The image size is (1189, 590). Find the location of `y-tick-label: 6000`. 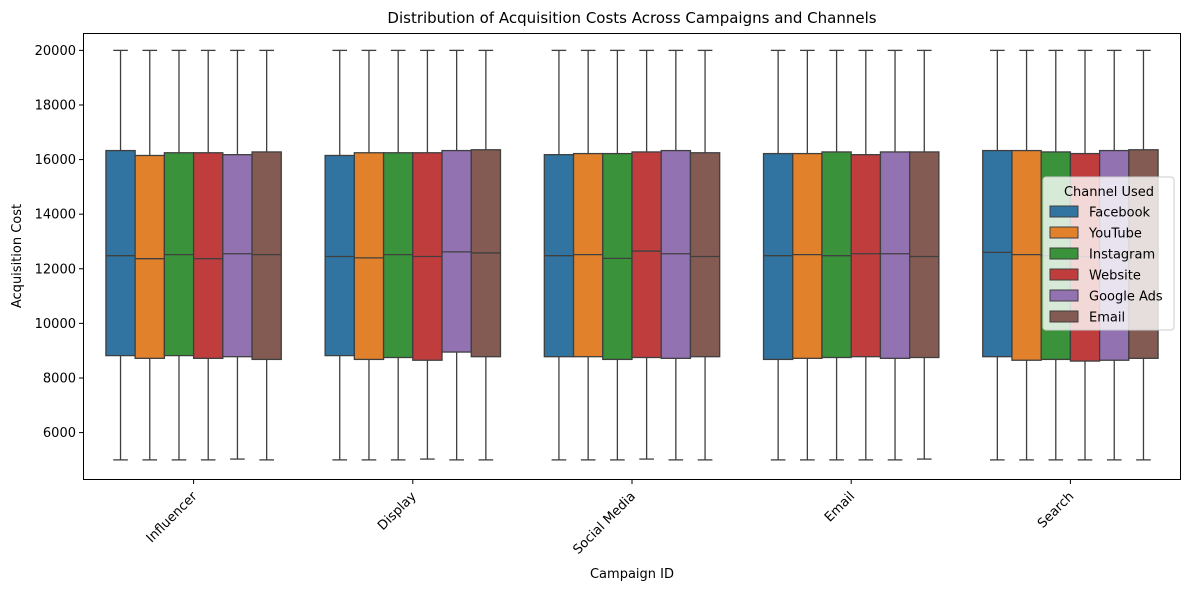

y-tick-label: 6000 is located at coordinates (59, 433).